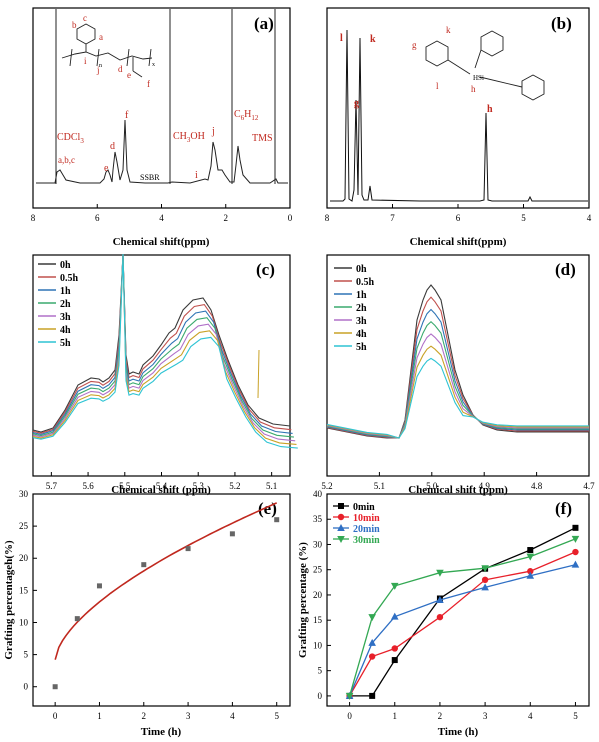 The image size is (599, 742). Describe the element at coordinates (366, 518) in the screenshot. I see `legend-label-10min: 10min` at that location.